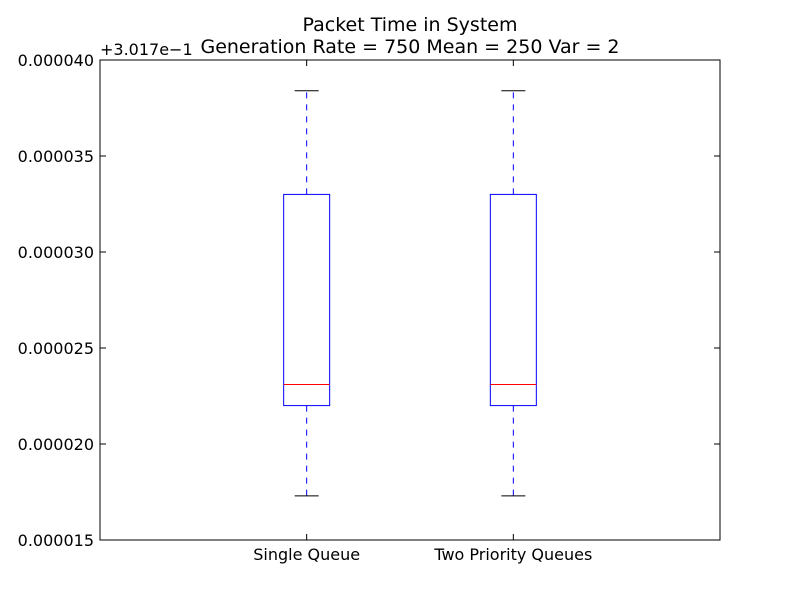  I want to click on x-tick-label: Two Priority Queues, so click(512, 554).